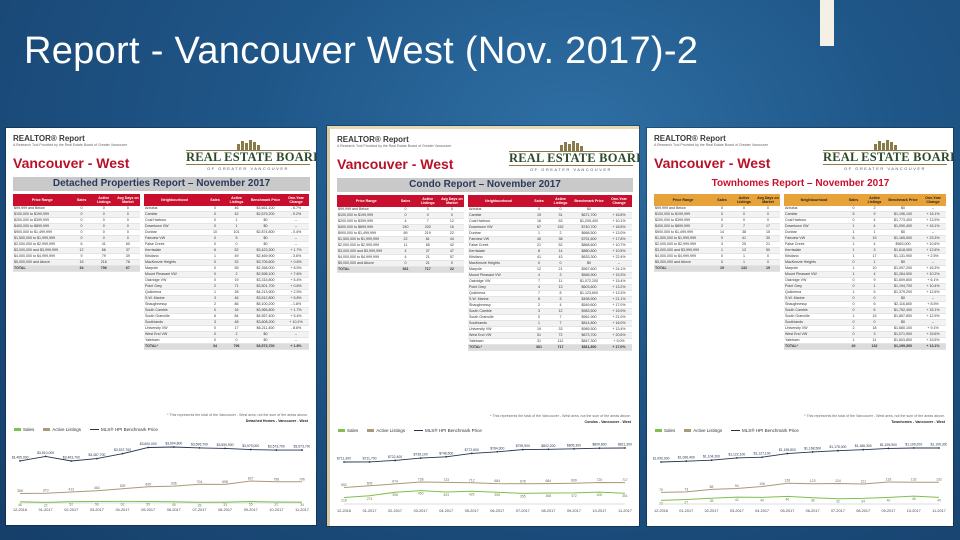  Describe the element at coordinates (548, 446) in the screenshot. I see `benchmark-price-label: $802,200` at that location.